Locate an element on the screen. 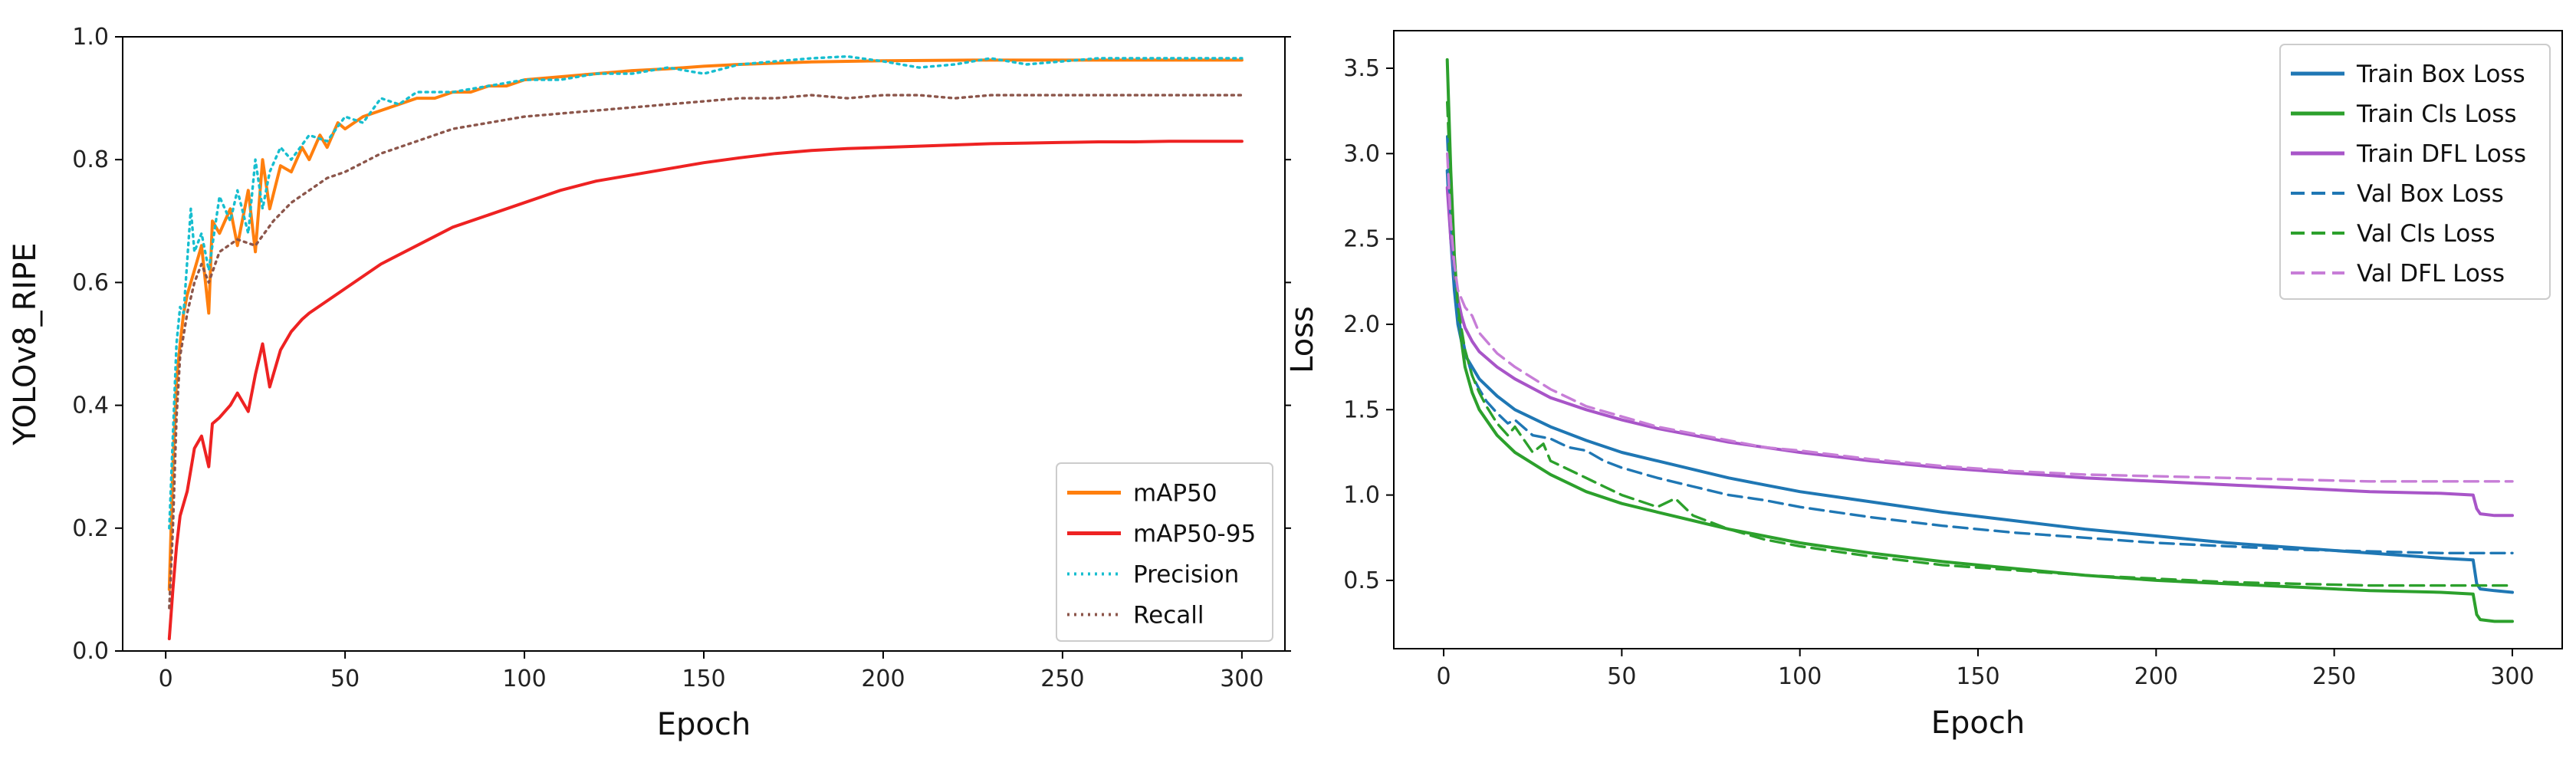 The height and width of the screenshot is (766, 2576). y-tick-label: 2.0 is located at coordinates (1361, 324).